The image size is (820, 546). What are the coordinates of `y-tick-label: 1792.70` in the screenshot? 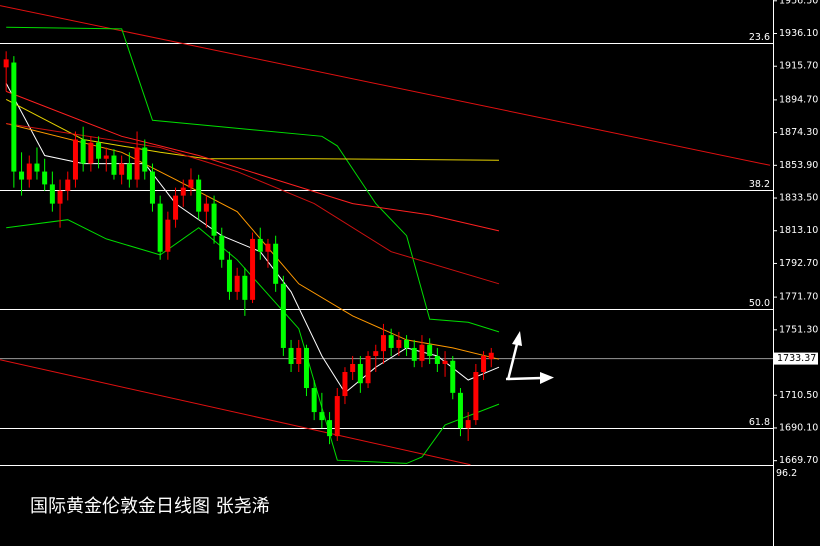 It's located at (798, 263).